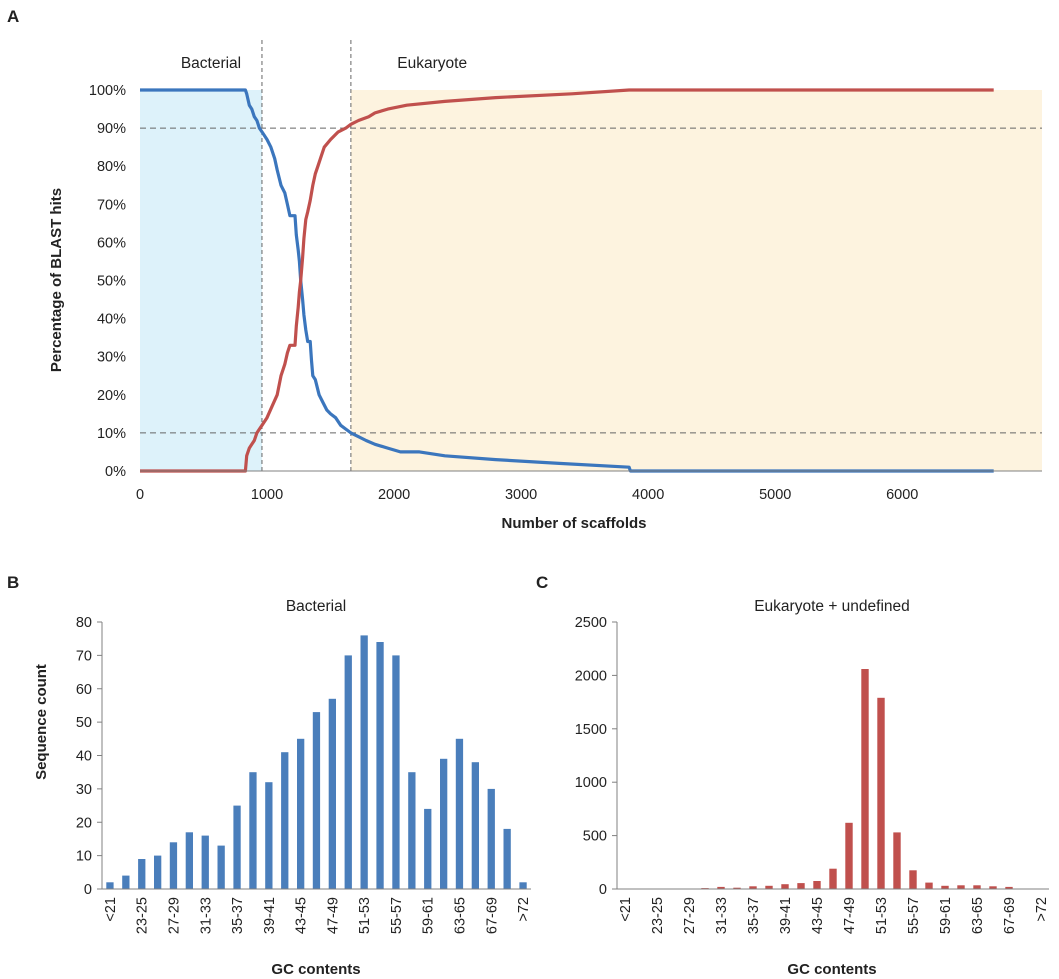 The width and height of the screenshot is (1059, 979). What do you see at coordinates (84, 656) in the screenshot?
I see `y-tick-label: 70` at bounding box center [84, 656].